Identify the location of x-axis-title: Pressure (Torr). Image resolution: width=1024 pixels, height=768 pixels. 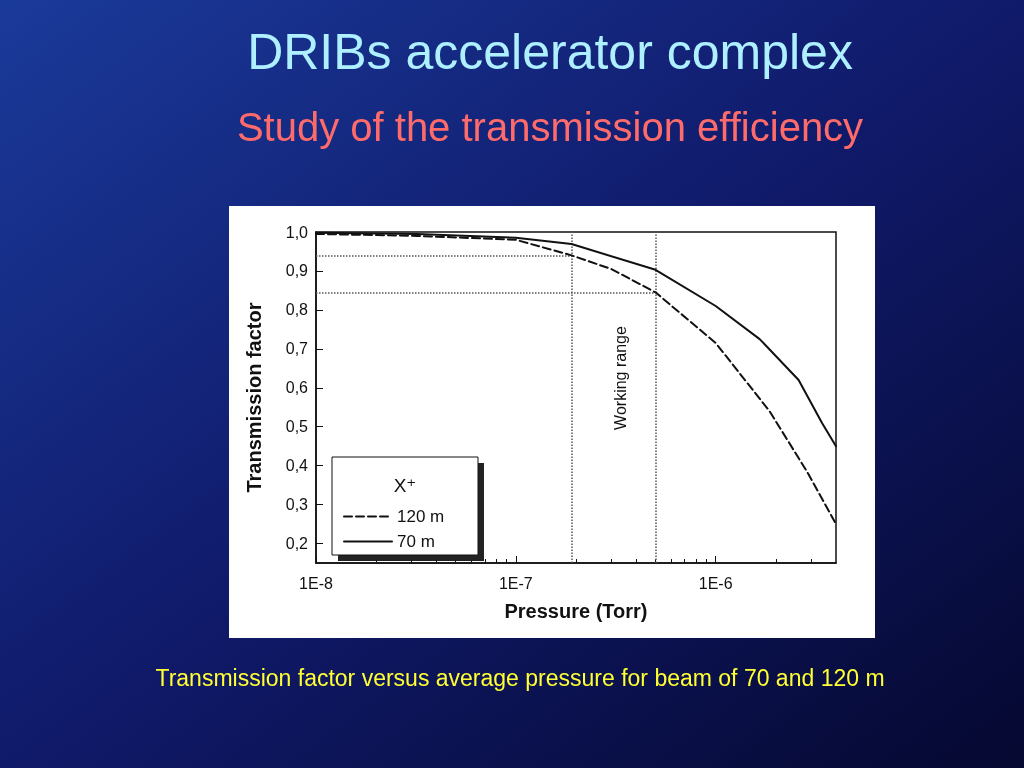
(576, 611).